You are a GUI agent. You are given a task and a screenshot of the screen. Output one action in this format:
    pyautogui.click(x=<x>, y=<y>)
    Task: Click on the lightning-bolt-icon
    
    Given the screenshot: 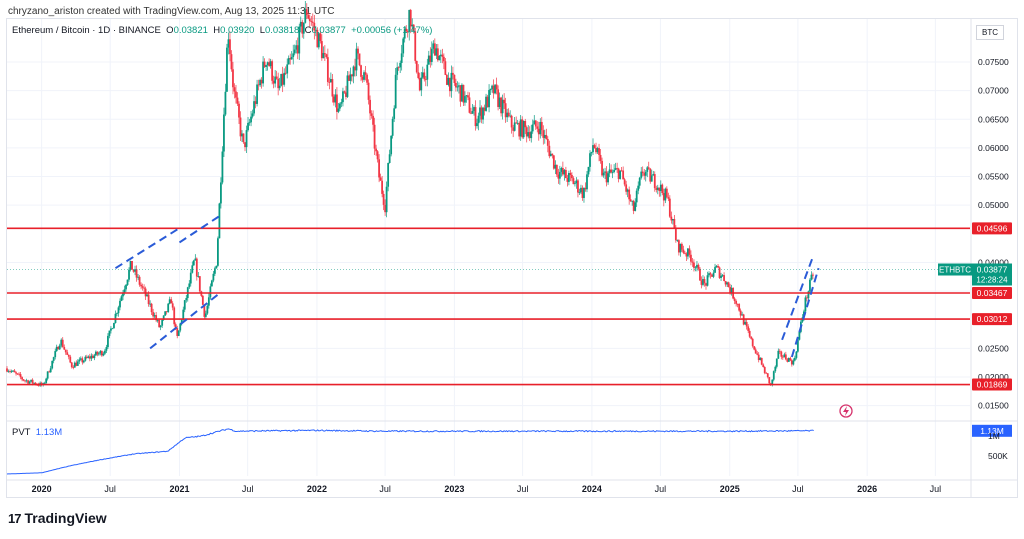 What is the action you would take?
    pyautogui.click(x=846, y=411)
    